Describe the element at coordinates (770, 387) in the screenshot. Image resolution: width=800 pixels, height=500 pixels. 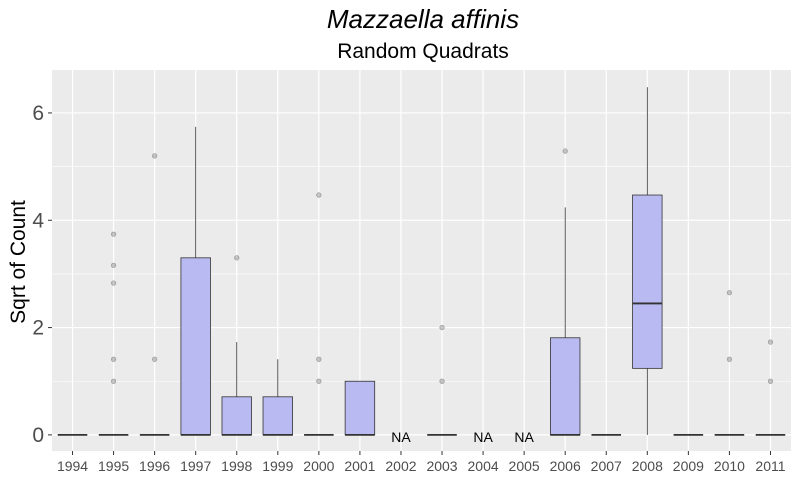
I see `box-2011` at that location.